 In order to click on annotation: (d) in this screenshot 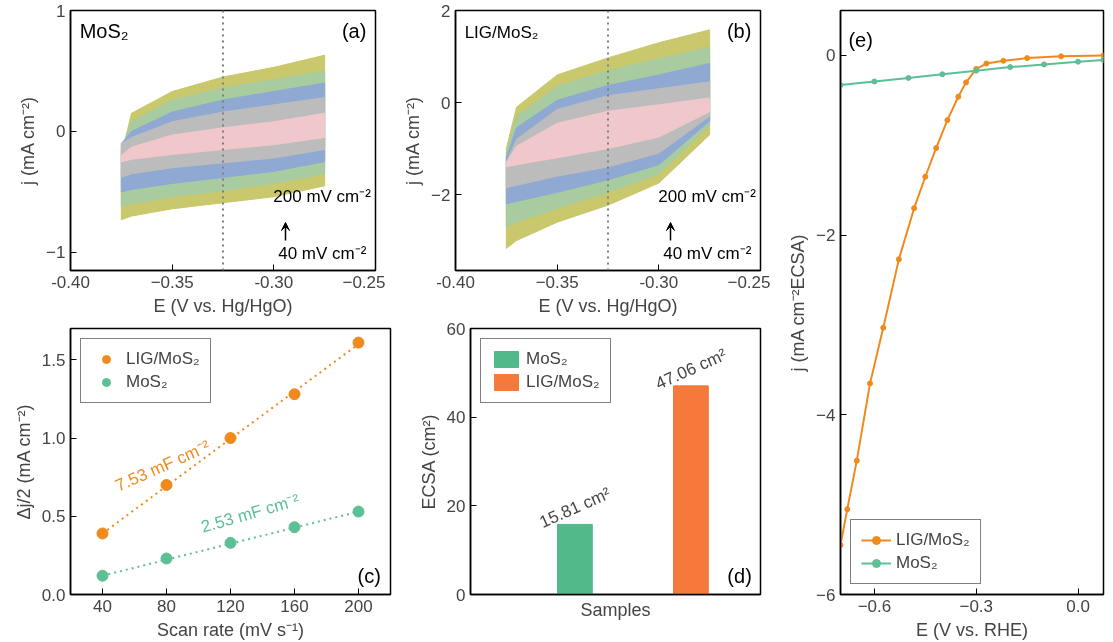, I will do `click(739, 575)`.